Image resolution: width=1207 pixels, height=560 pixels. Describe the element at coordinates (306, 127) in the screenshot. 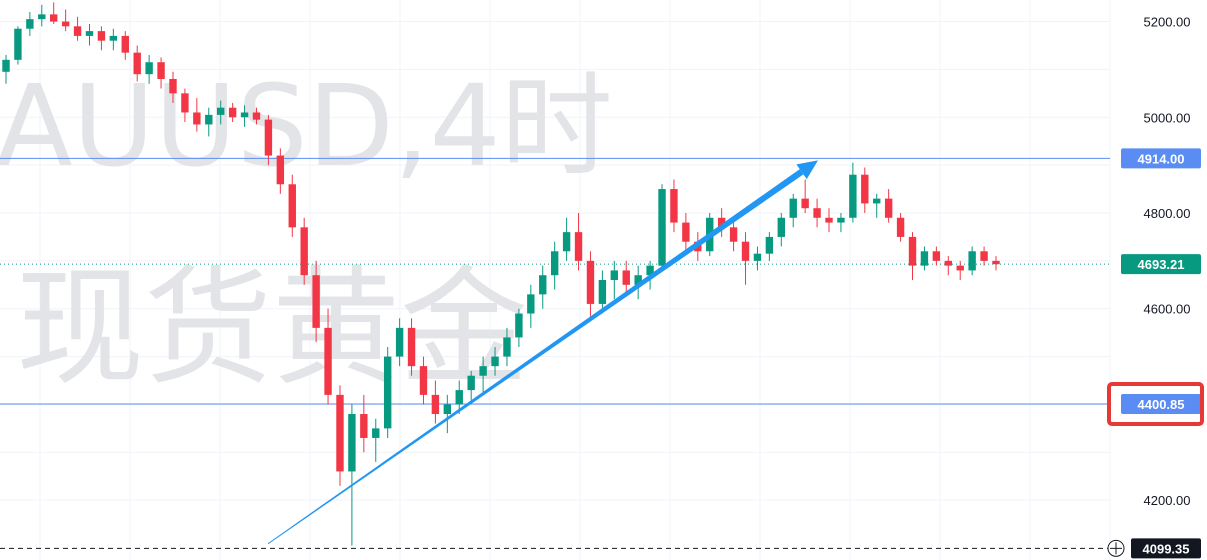

I see `watermark-symbol: AUUSD,4时` at that location.